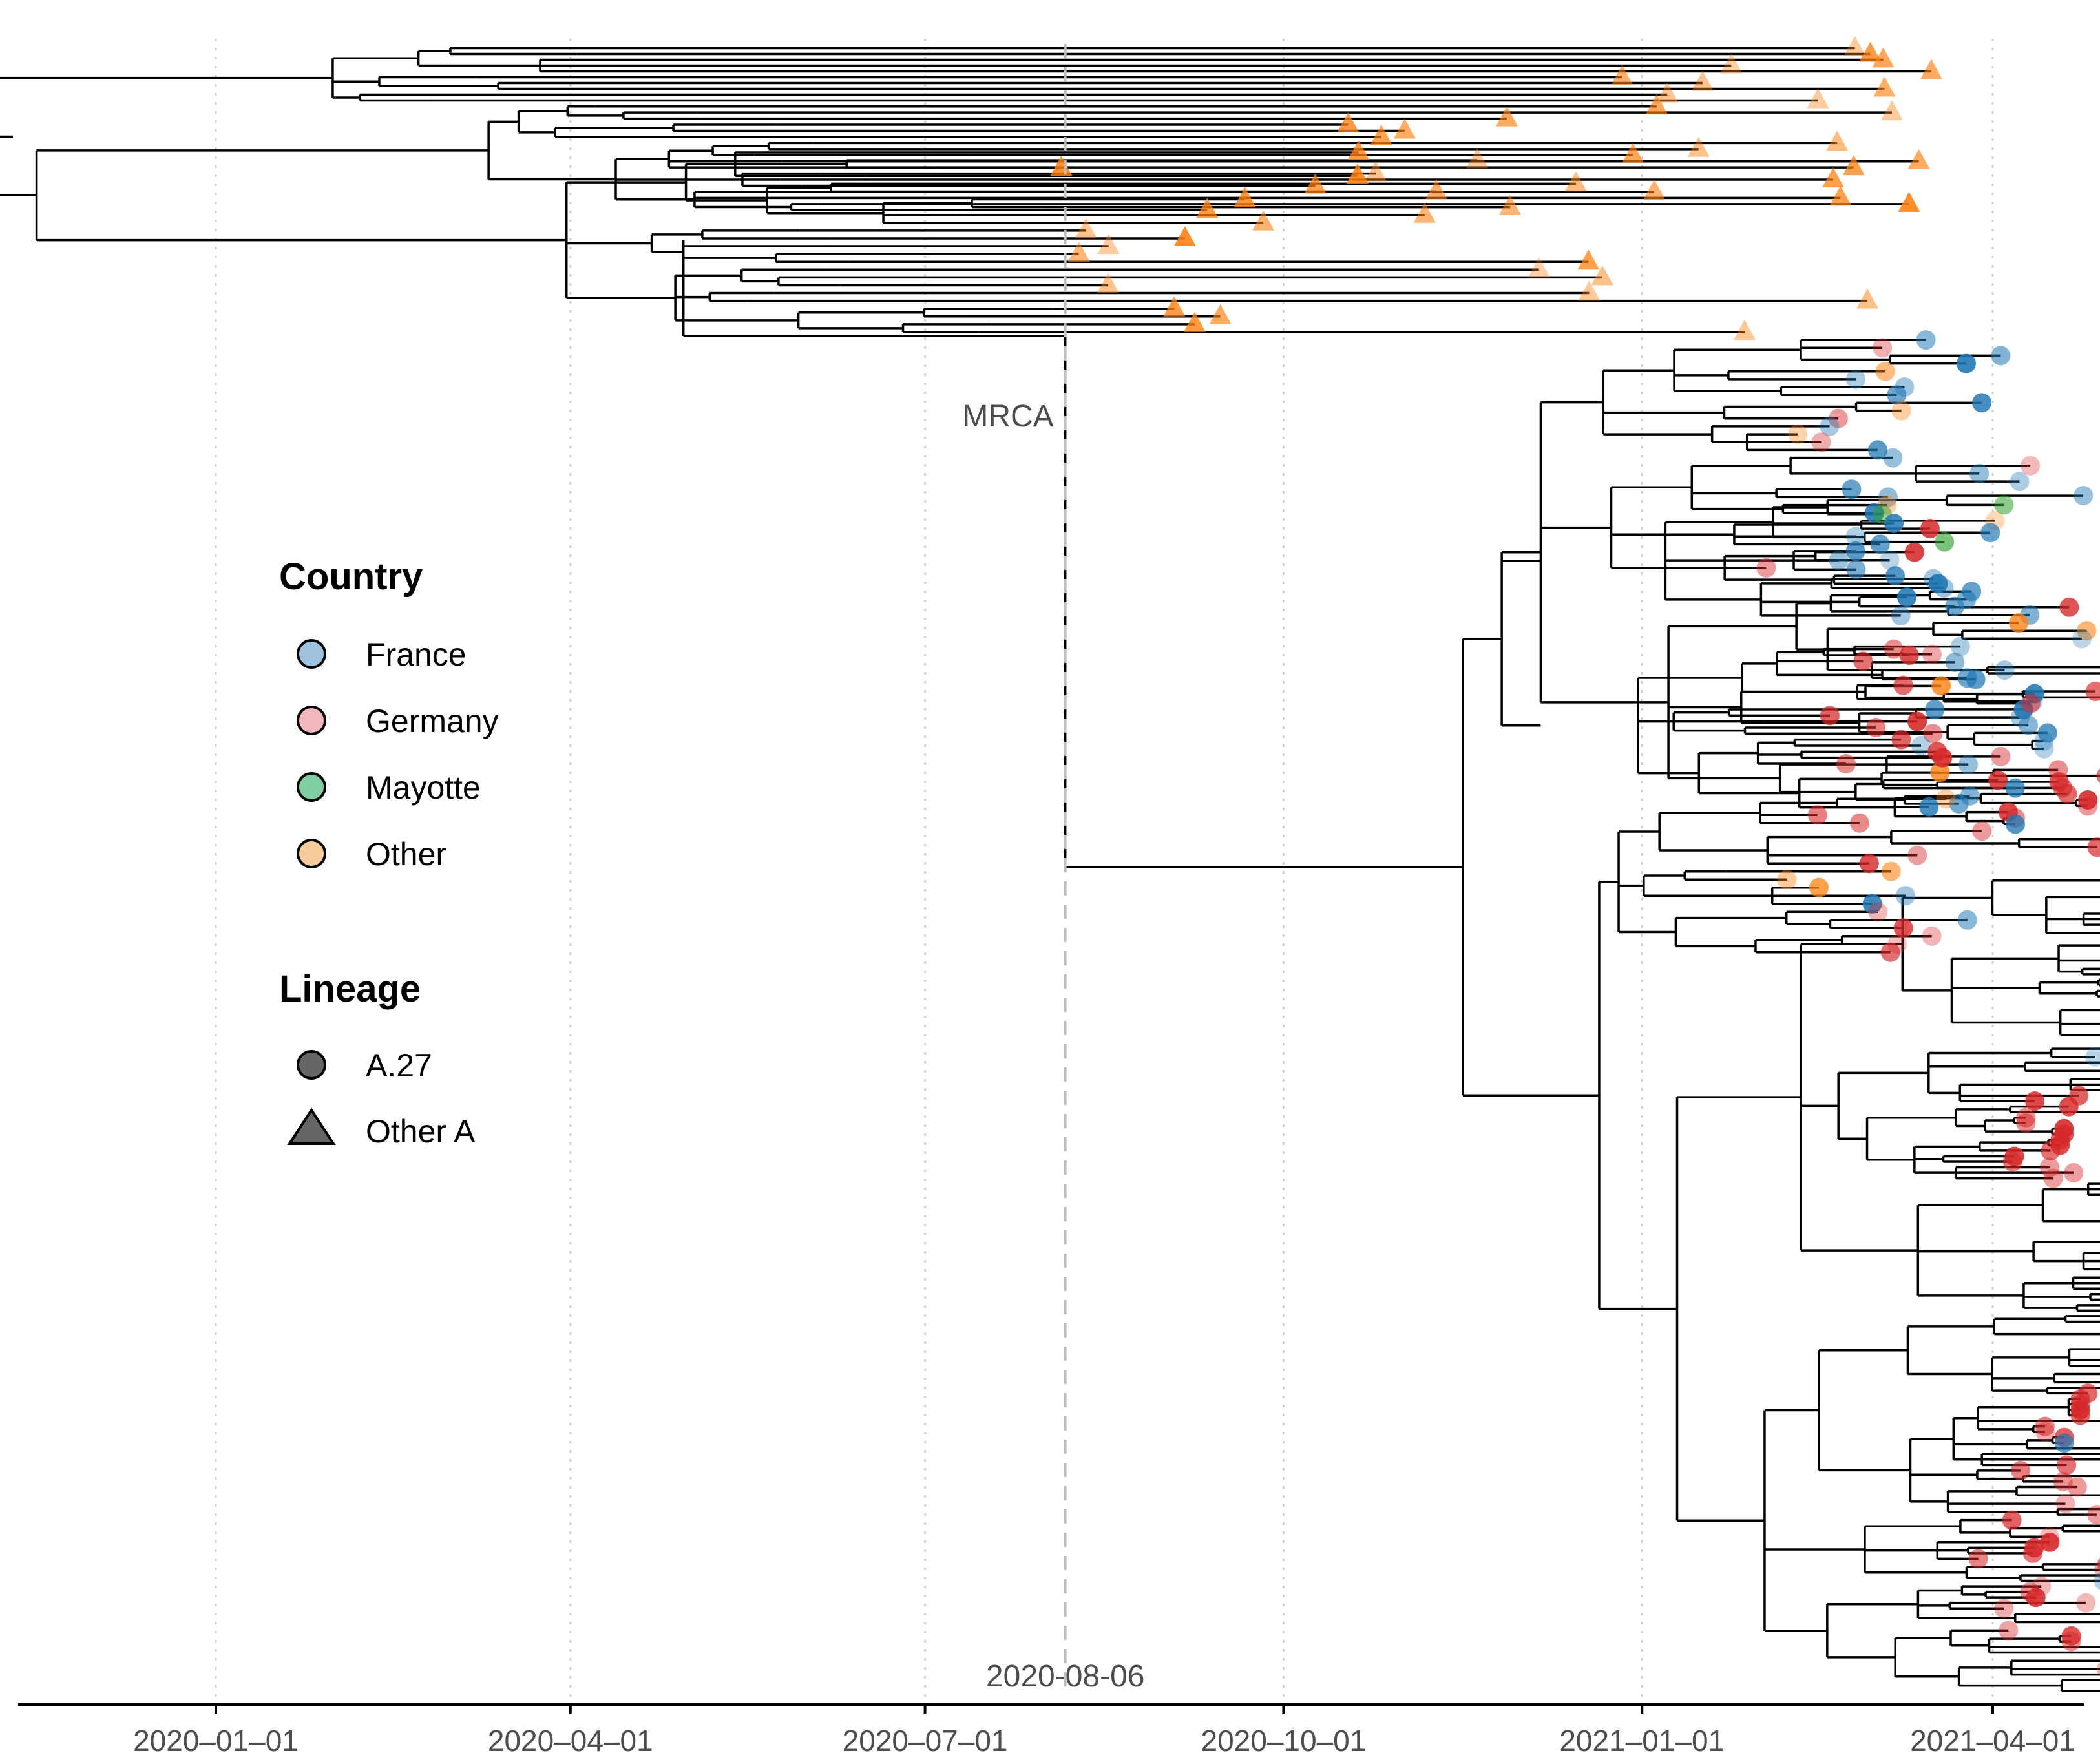 This screenshot has width=2100, height=1753. Describe the element at coordinates (351, 577) in the screenshot. I see `legend-country-title: Country` at that location.